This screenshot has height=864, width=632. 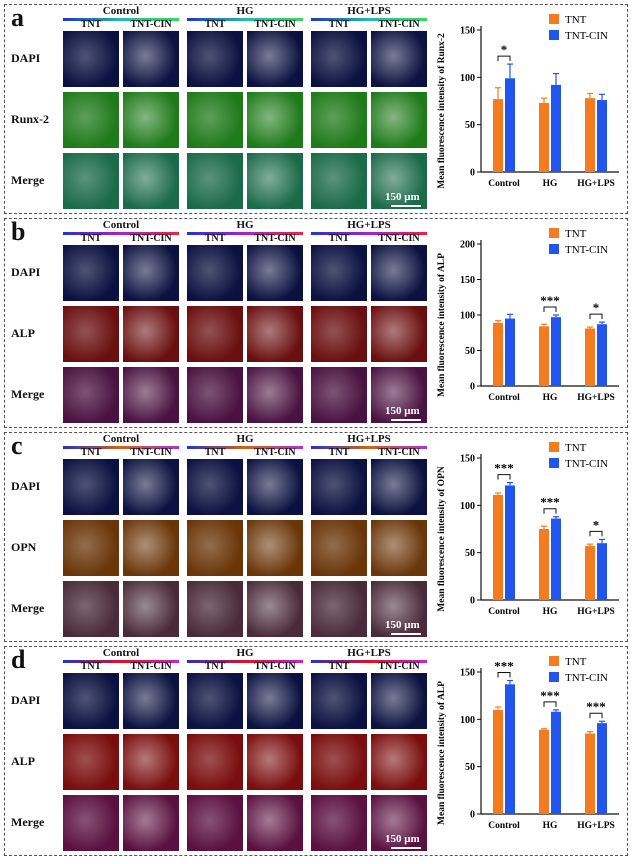 I want to click on subgroup-header: TNT-CIN, so click(x=151, y=238).